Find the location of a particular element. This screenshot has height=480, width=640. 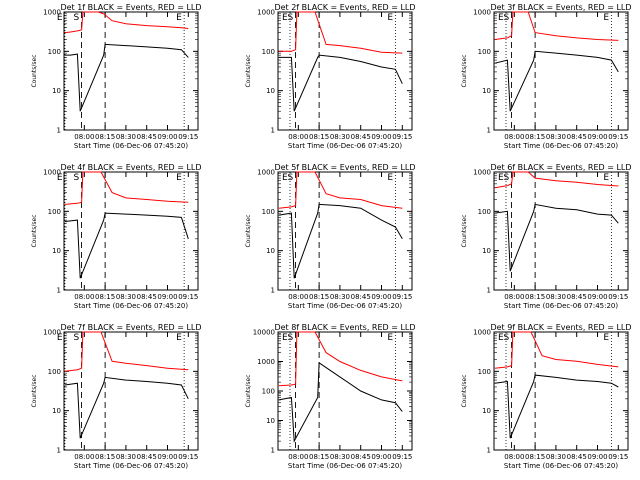

panel-title: Det 2f BLACK = Events, RED = LLD is located at coordinates (344, 7).